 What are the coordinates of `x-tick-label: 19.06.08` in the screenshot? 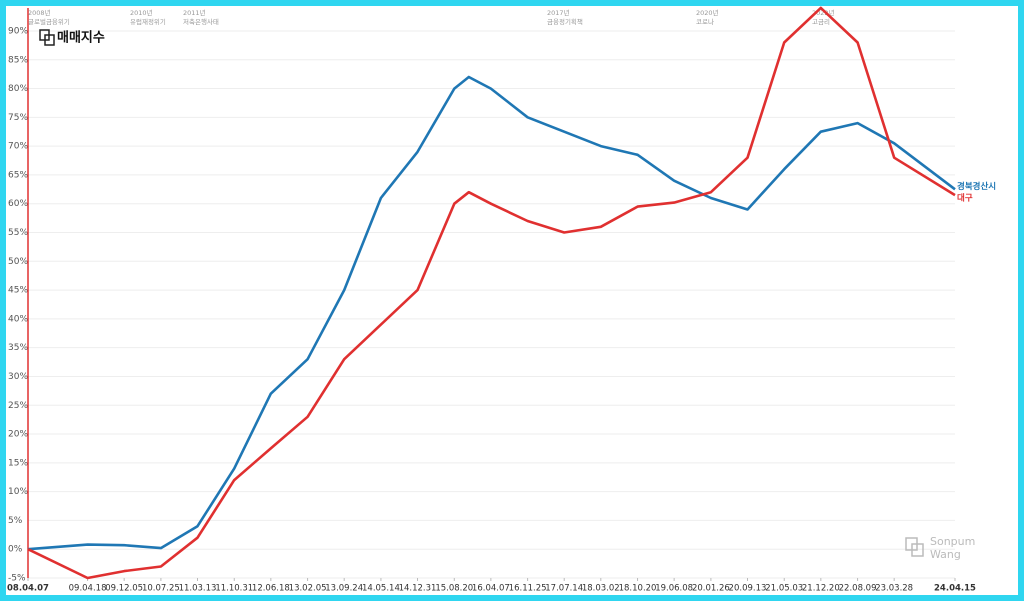 It's located at (674, 589).